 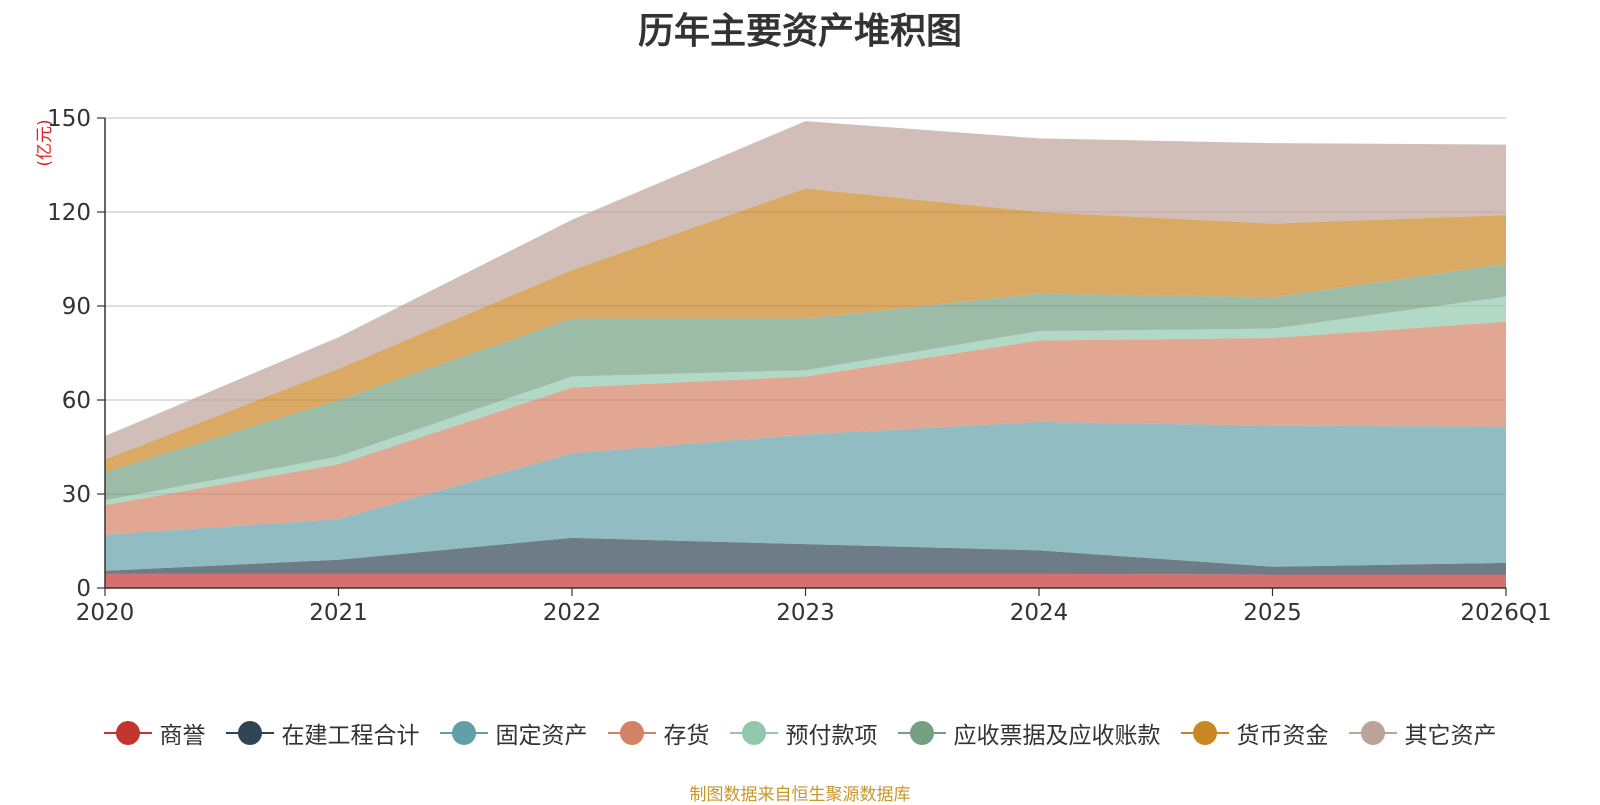 I want to click on legend: 商誉 在建工程合计 固定资产 存货 预付款项 应收票据及应收账款 货币资金 其它资产, so click(x=800, y=733).